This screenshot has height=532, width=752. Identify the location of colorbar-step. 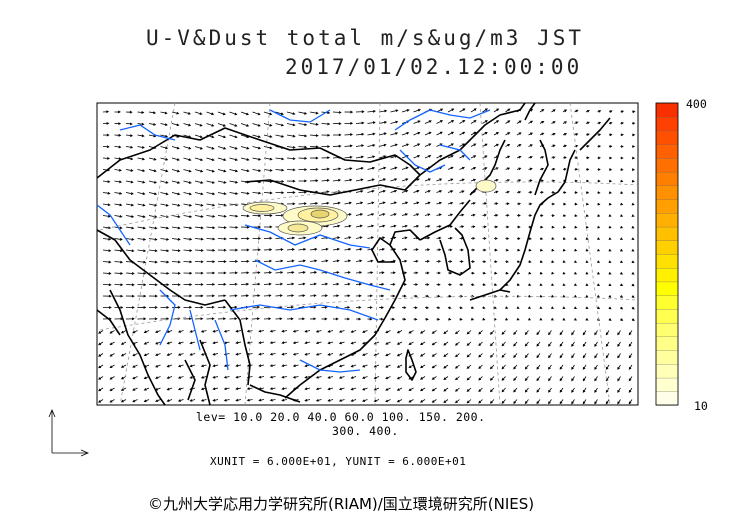
(667, 398).